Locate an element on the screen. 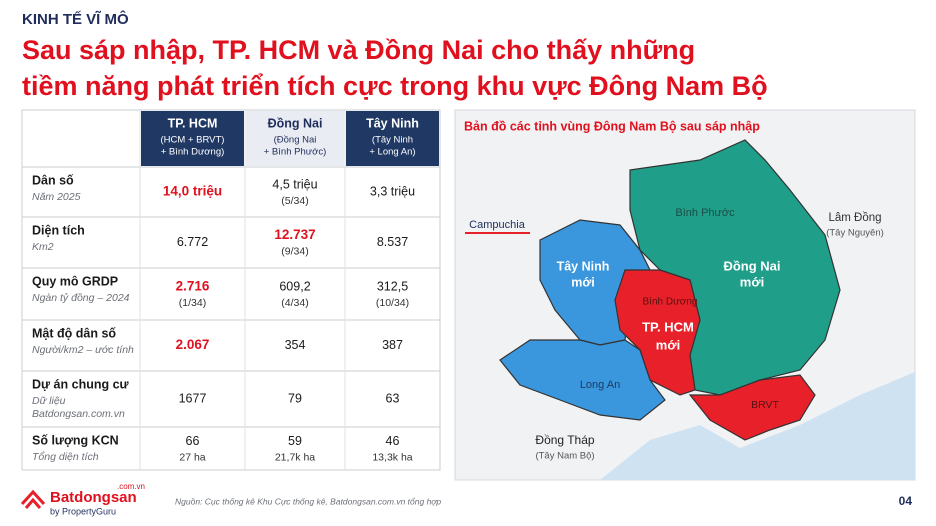  map-label: Tây Ninh is located at coordinates (583, 266).